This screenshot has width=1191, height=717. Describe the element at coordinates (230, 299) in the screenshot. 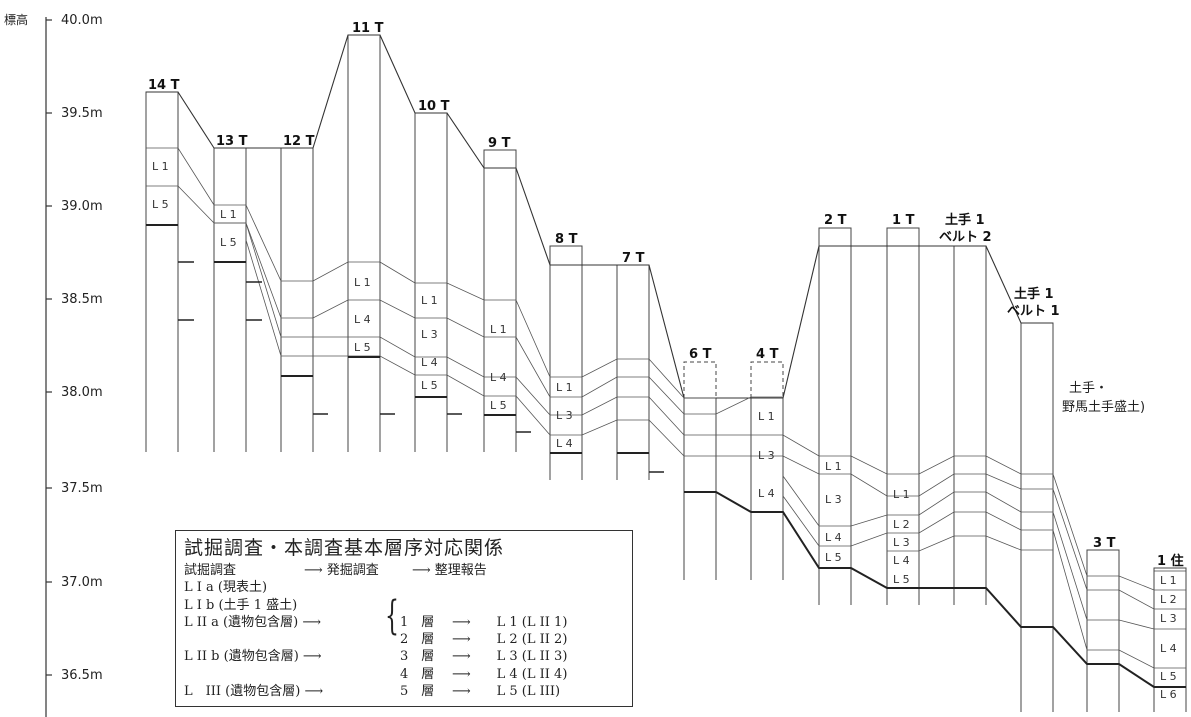

I see `trench-13t-column` at that location.